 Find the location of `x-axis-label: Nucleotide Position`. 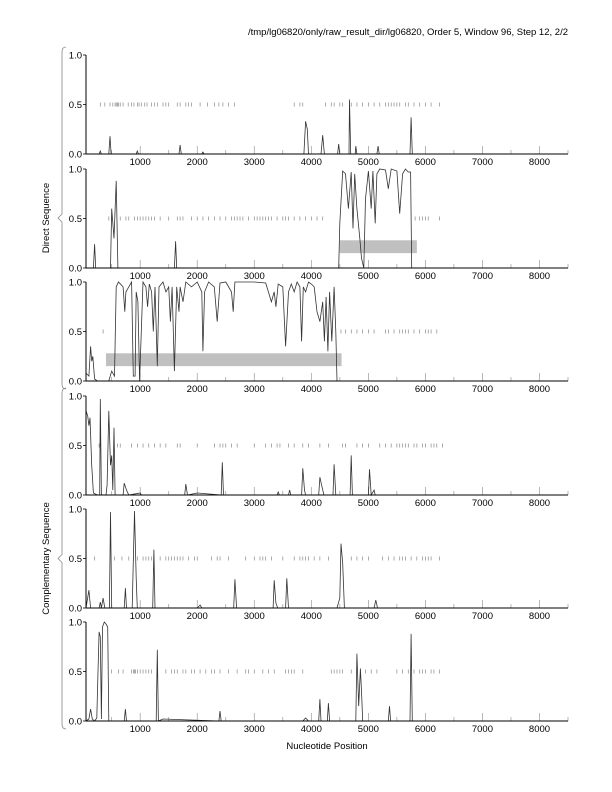

x-axis-label: Nucleotide Position is located at coordinates (326, 746).